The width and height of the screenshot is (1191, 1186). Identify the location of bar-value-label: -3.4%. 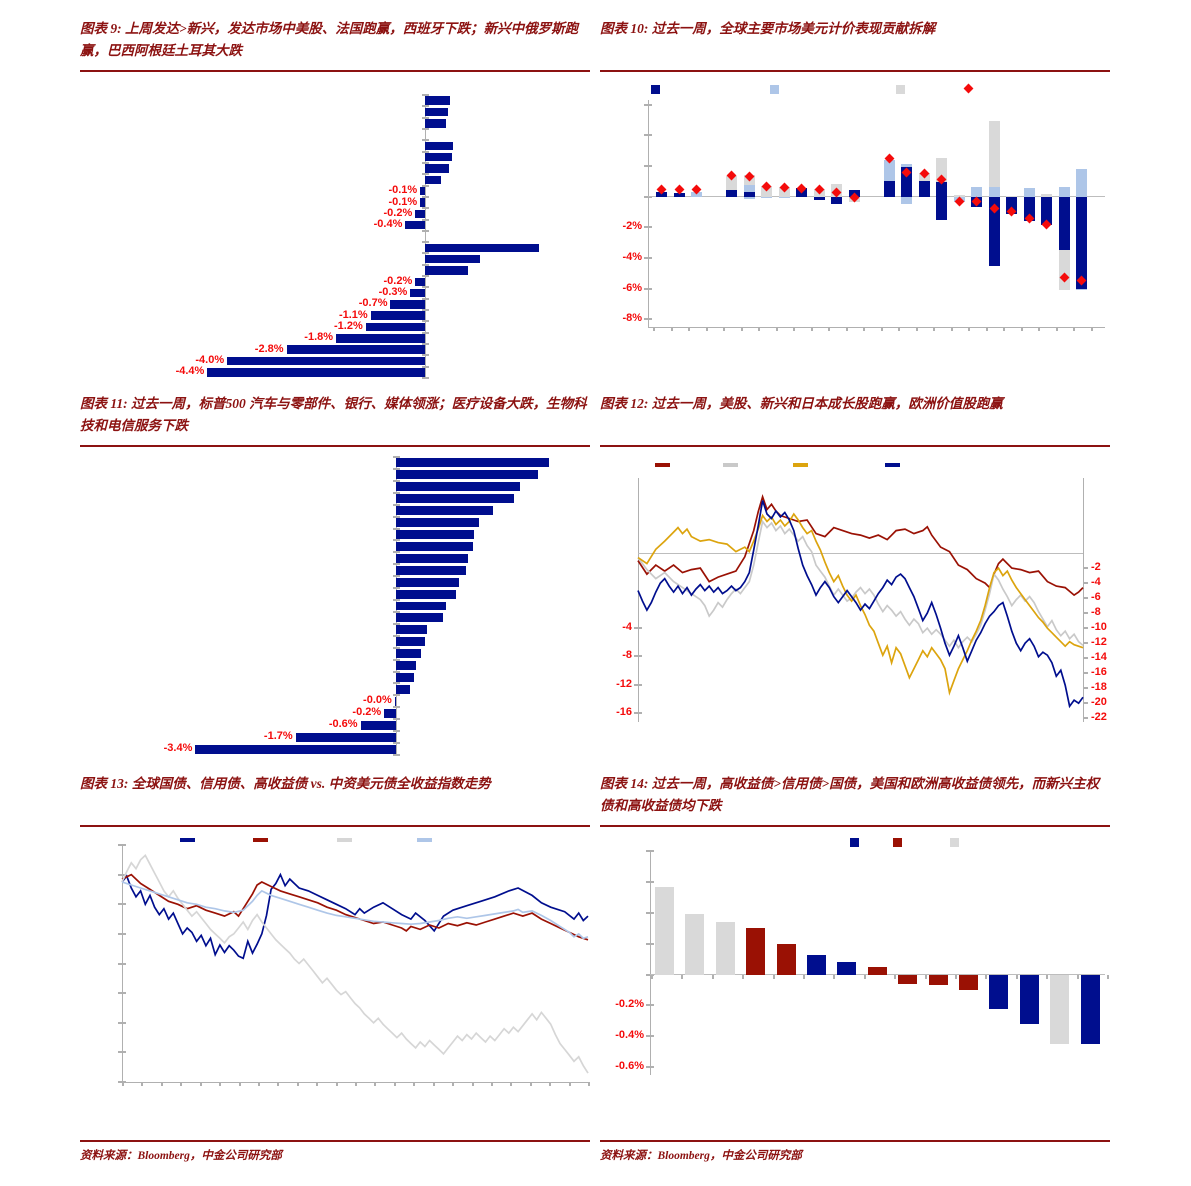
(178, 748).